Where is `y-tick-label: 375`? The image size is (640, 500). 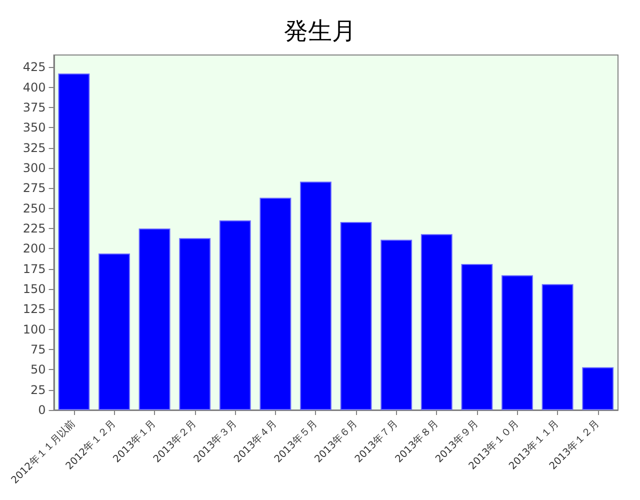 y-tick-label: 375 is located at coordinates (34, 107).